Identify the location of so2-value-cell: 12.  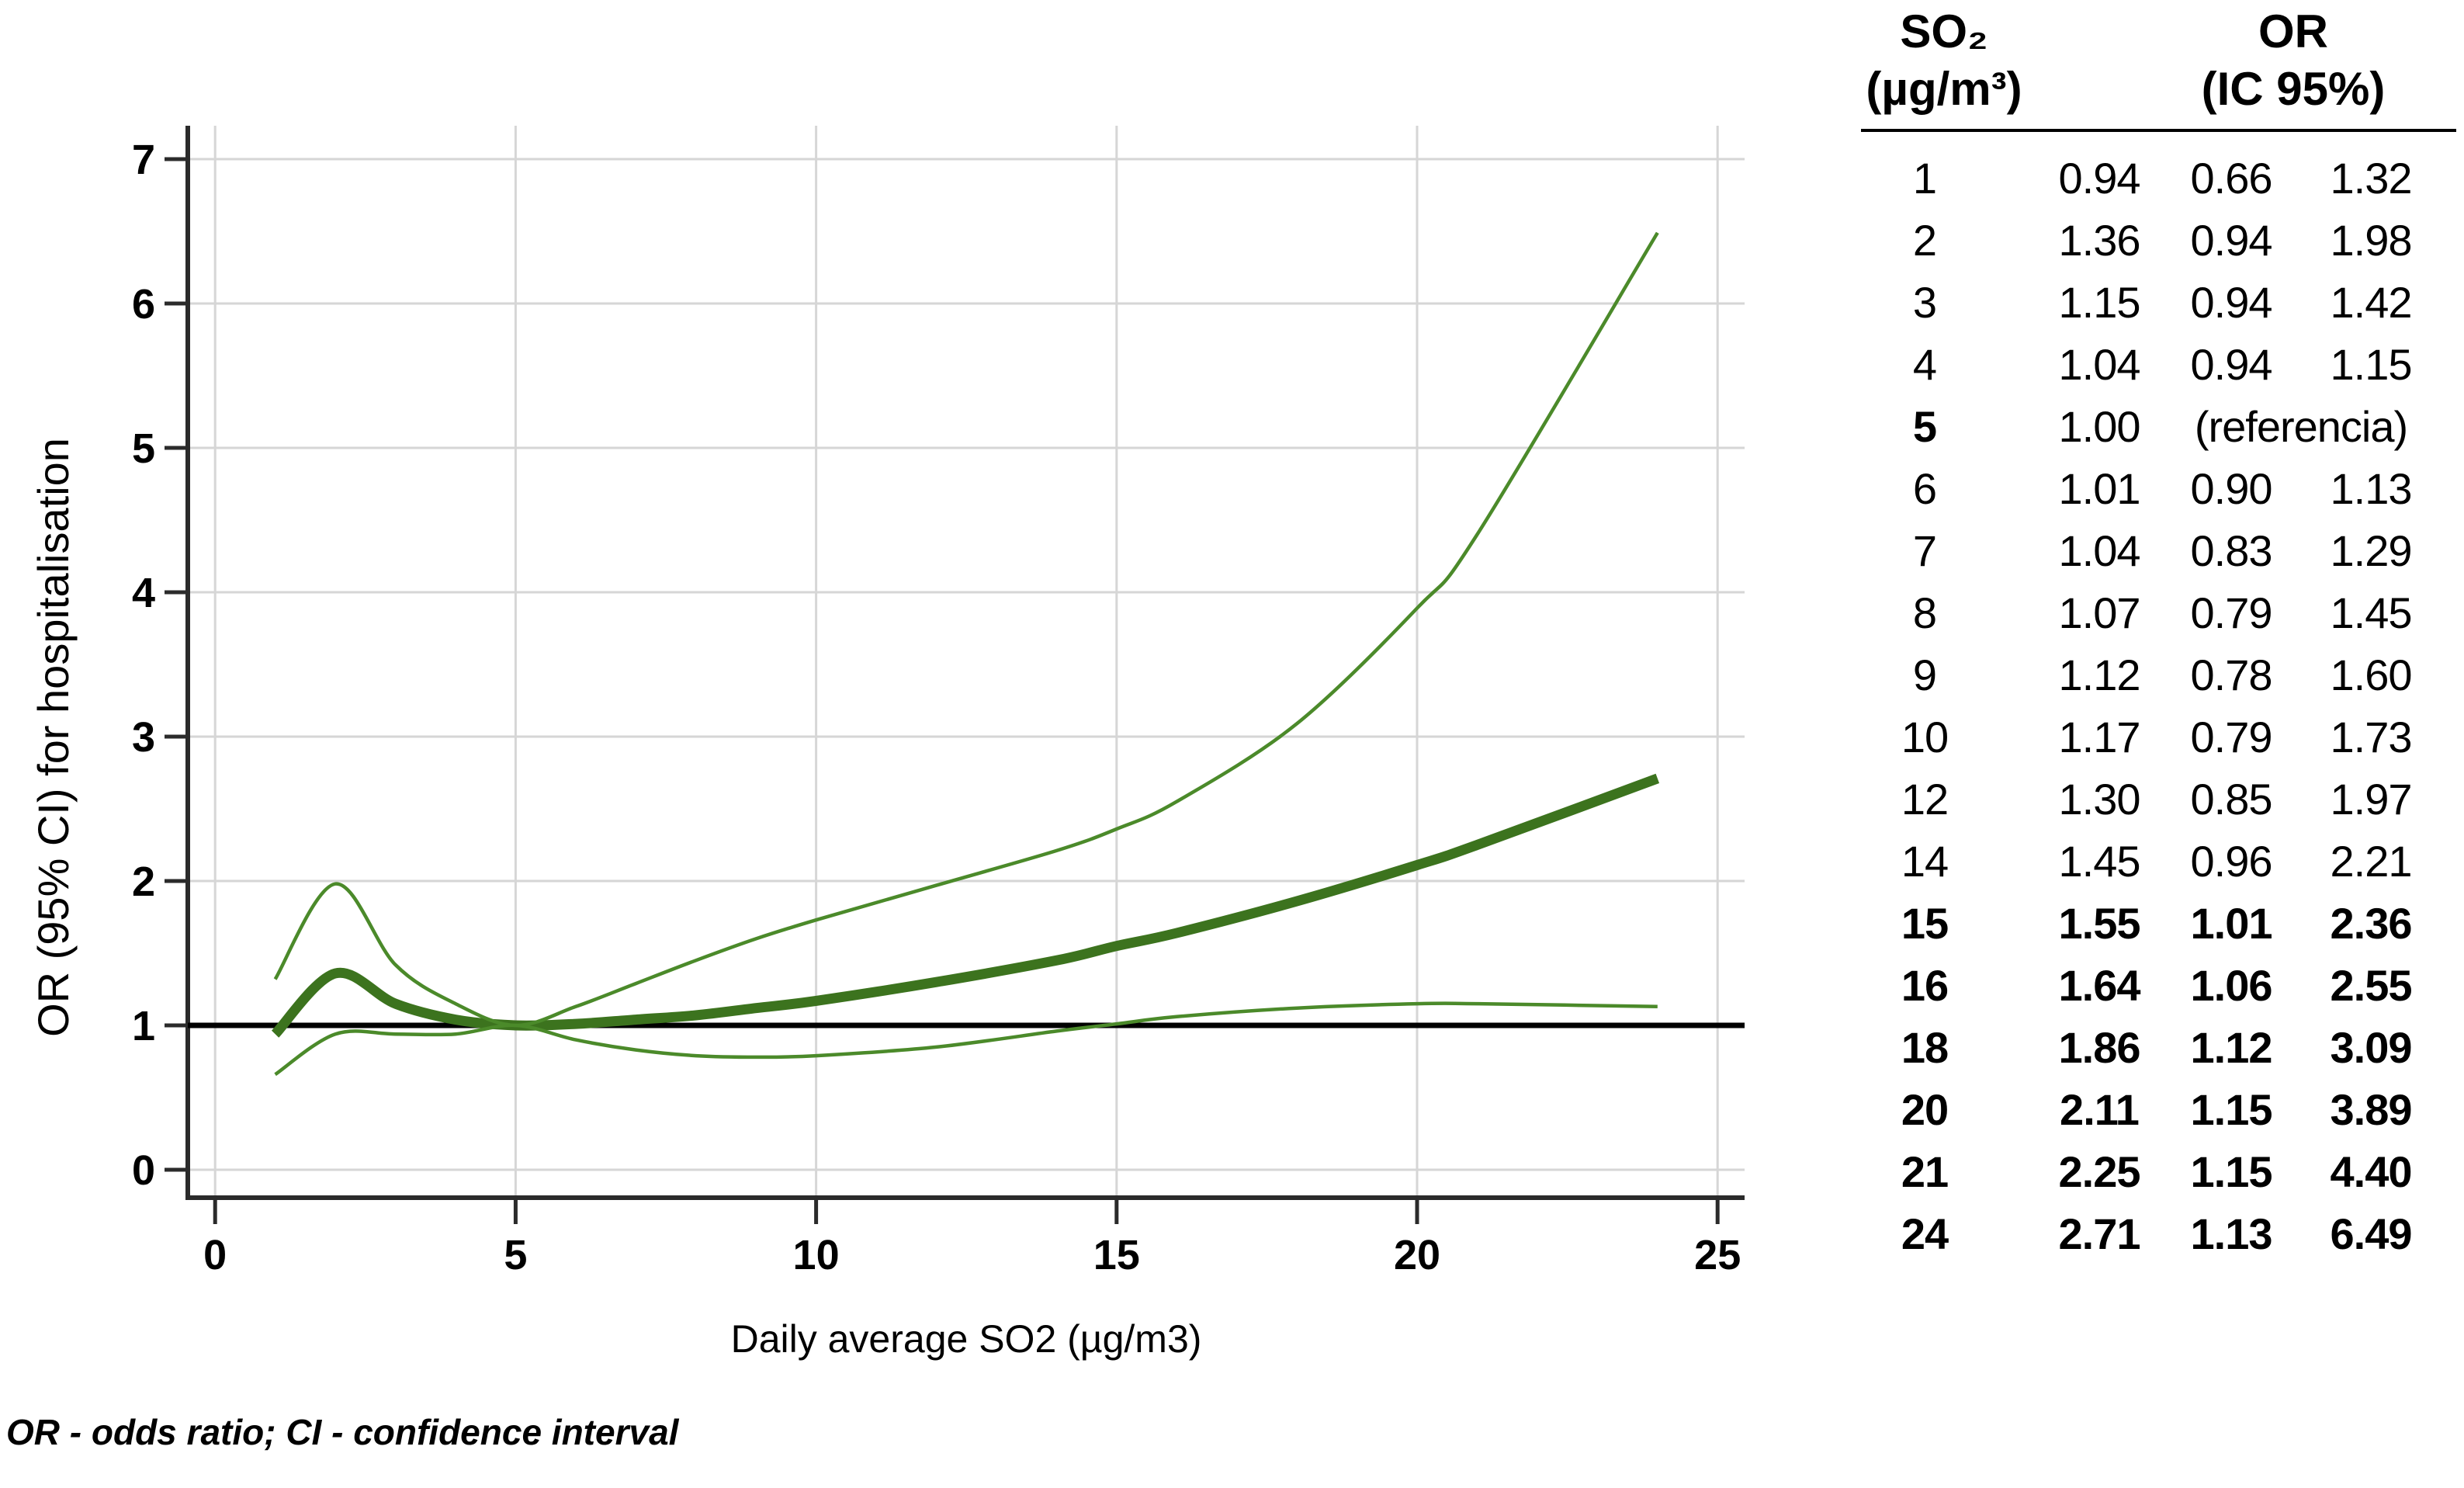
(1925, 799).